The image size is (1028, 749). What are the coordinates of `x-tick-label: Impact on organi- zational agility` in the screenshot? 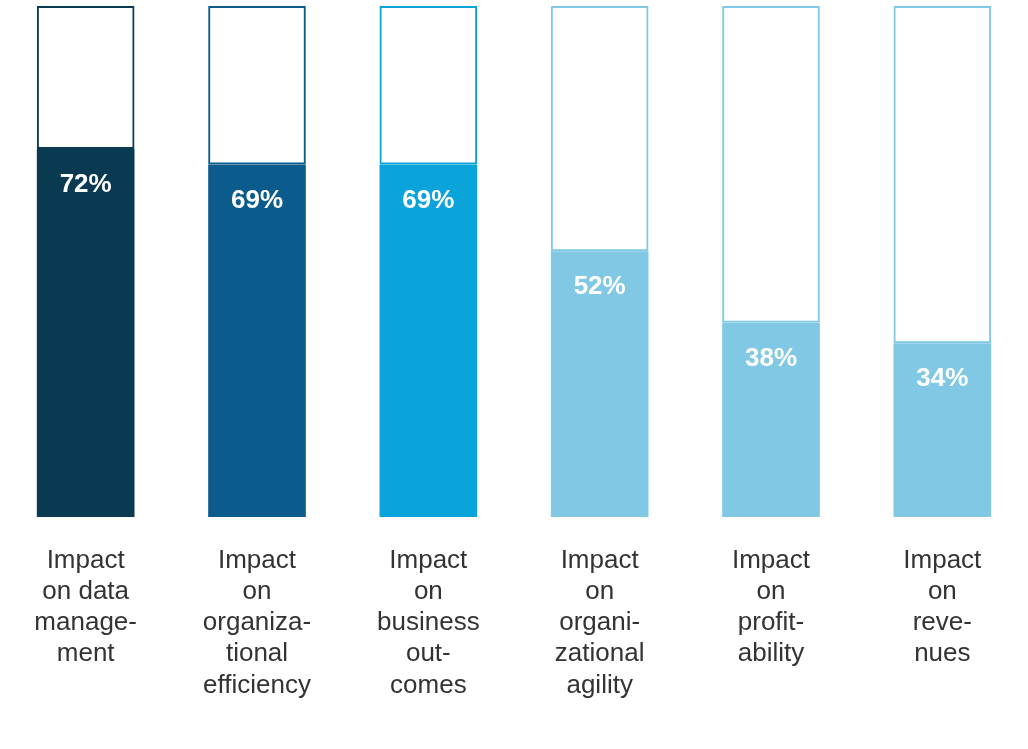 It's located at (599, 621).